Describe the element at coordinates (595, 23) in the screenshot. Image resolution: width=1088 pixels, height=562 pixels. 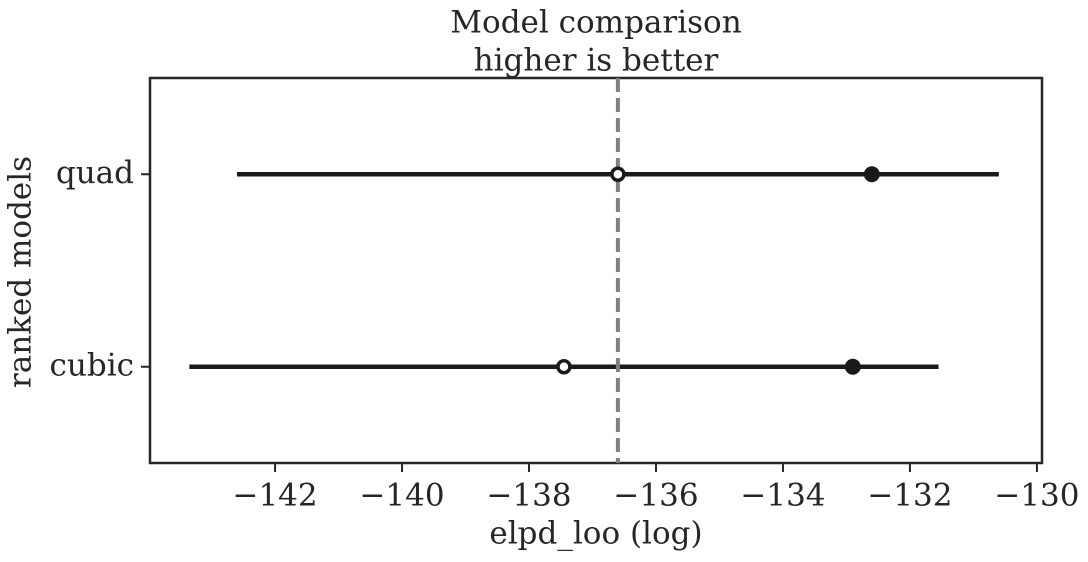
I see `chart-title: Model comparison` at that location.